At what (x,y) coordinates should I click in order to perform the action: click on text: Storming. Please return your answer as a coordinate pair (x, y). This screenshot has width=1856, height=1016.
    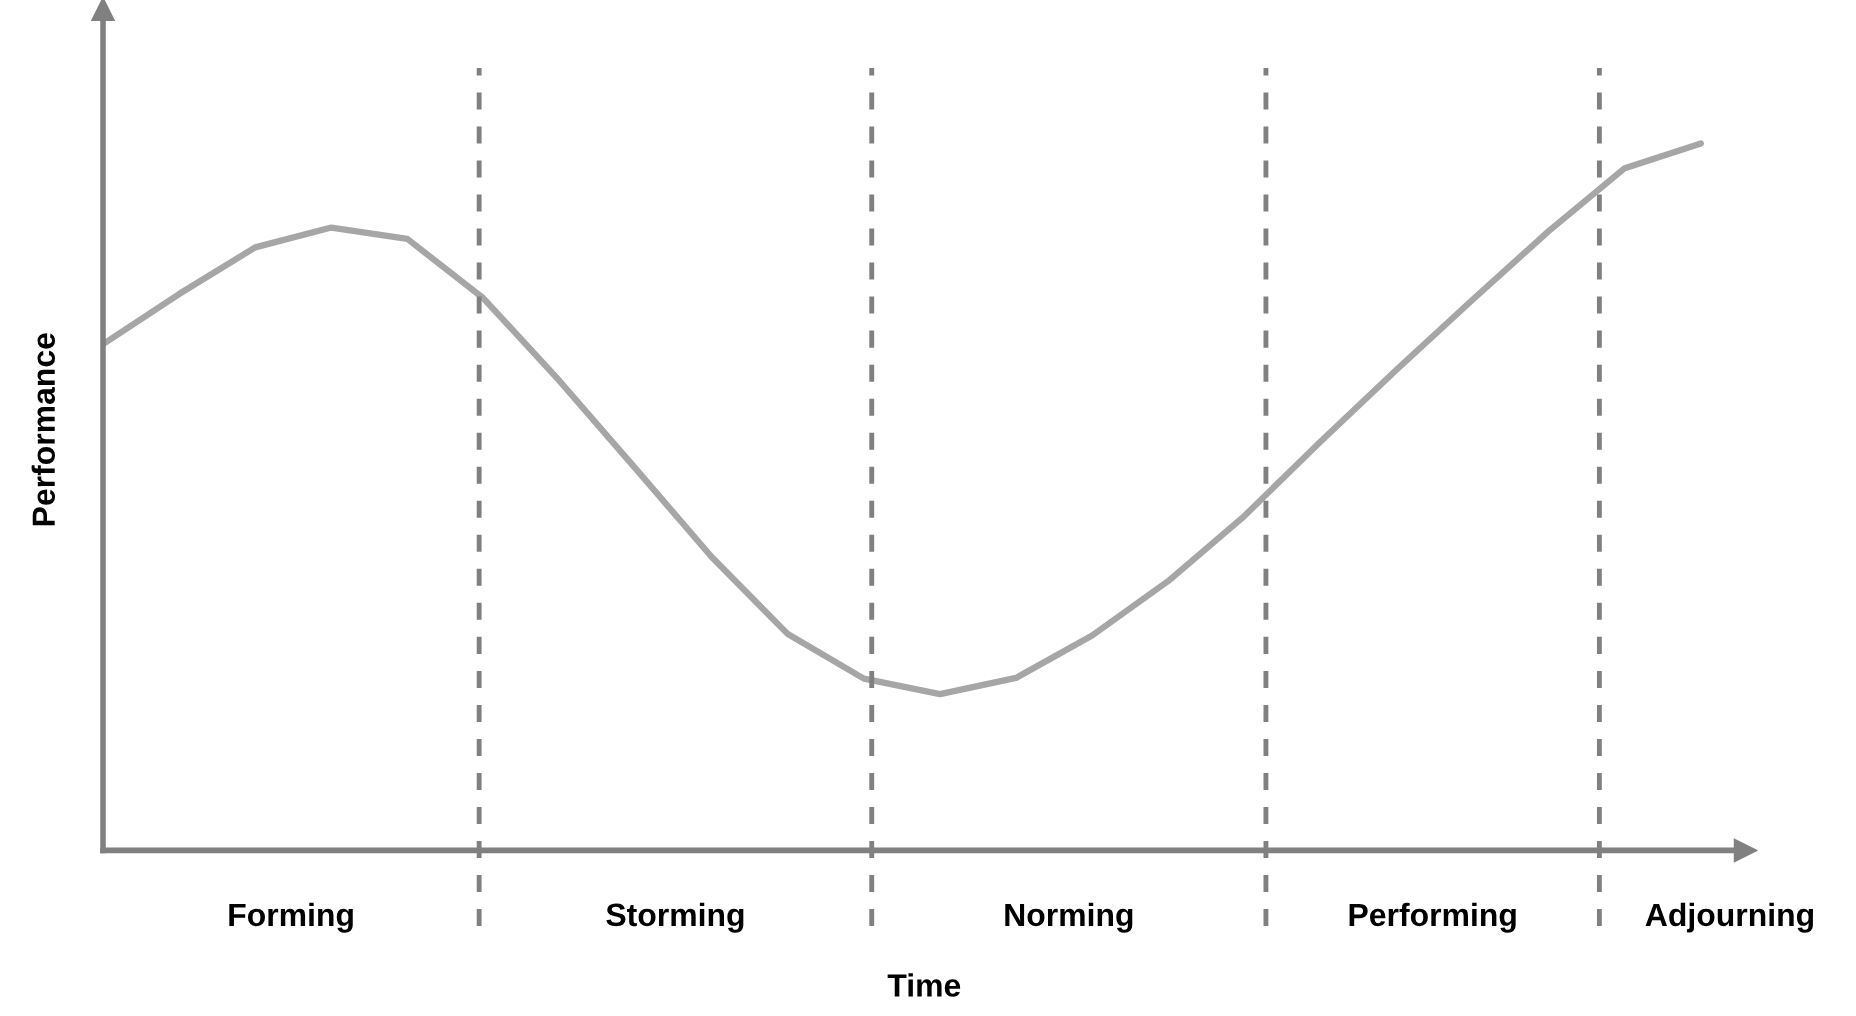
    Looking at the image, I should click on (675, 917).